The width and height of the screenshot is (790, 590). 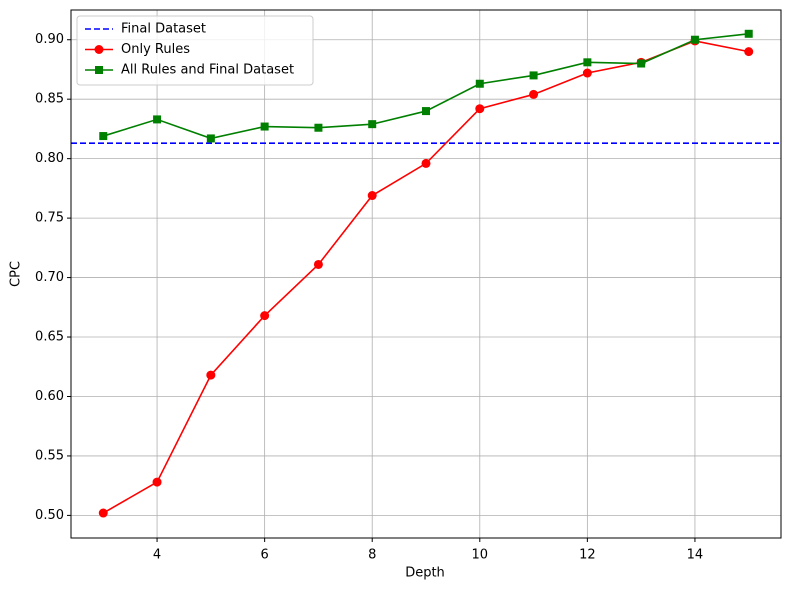 I want to click on legend-label: All Rules and Final Dataset, so click(x=207, y=70).